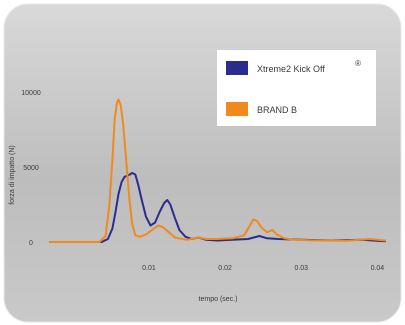 The width and height of the screenshot is (405, 325). Describe the element at coordinates (277, 110) in the screenshot. I see `legend-label-brand-b: BRAND B` at that location.